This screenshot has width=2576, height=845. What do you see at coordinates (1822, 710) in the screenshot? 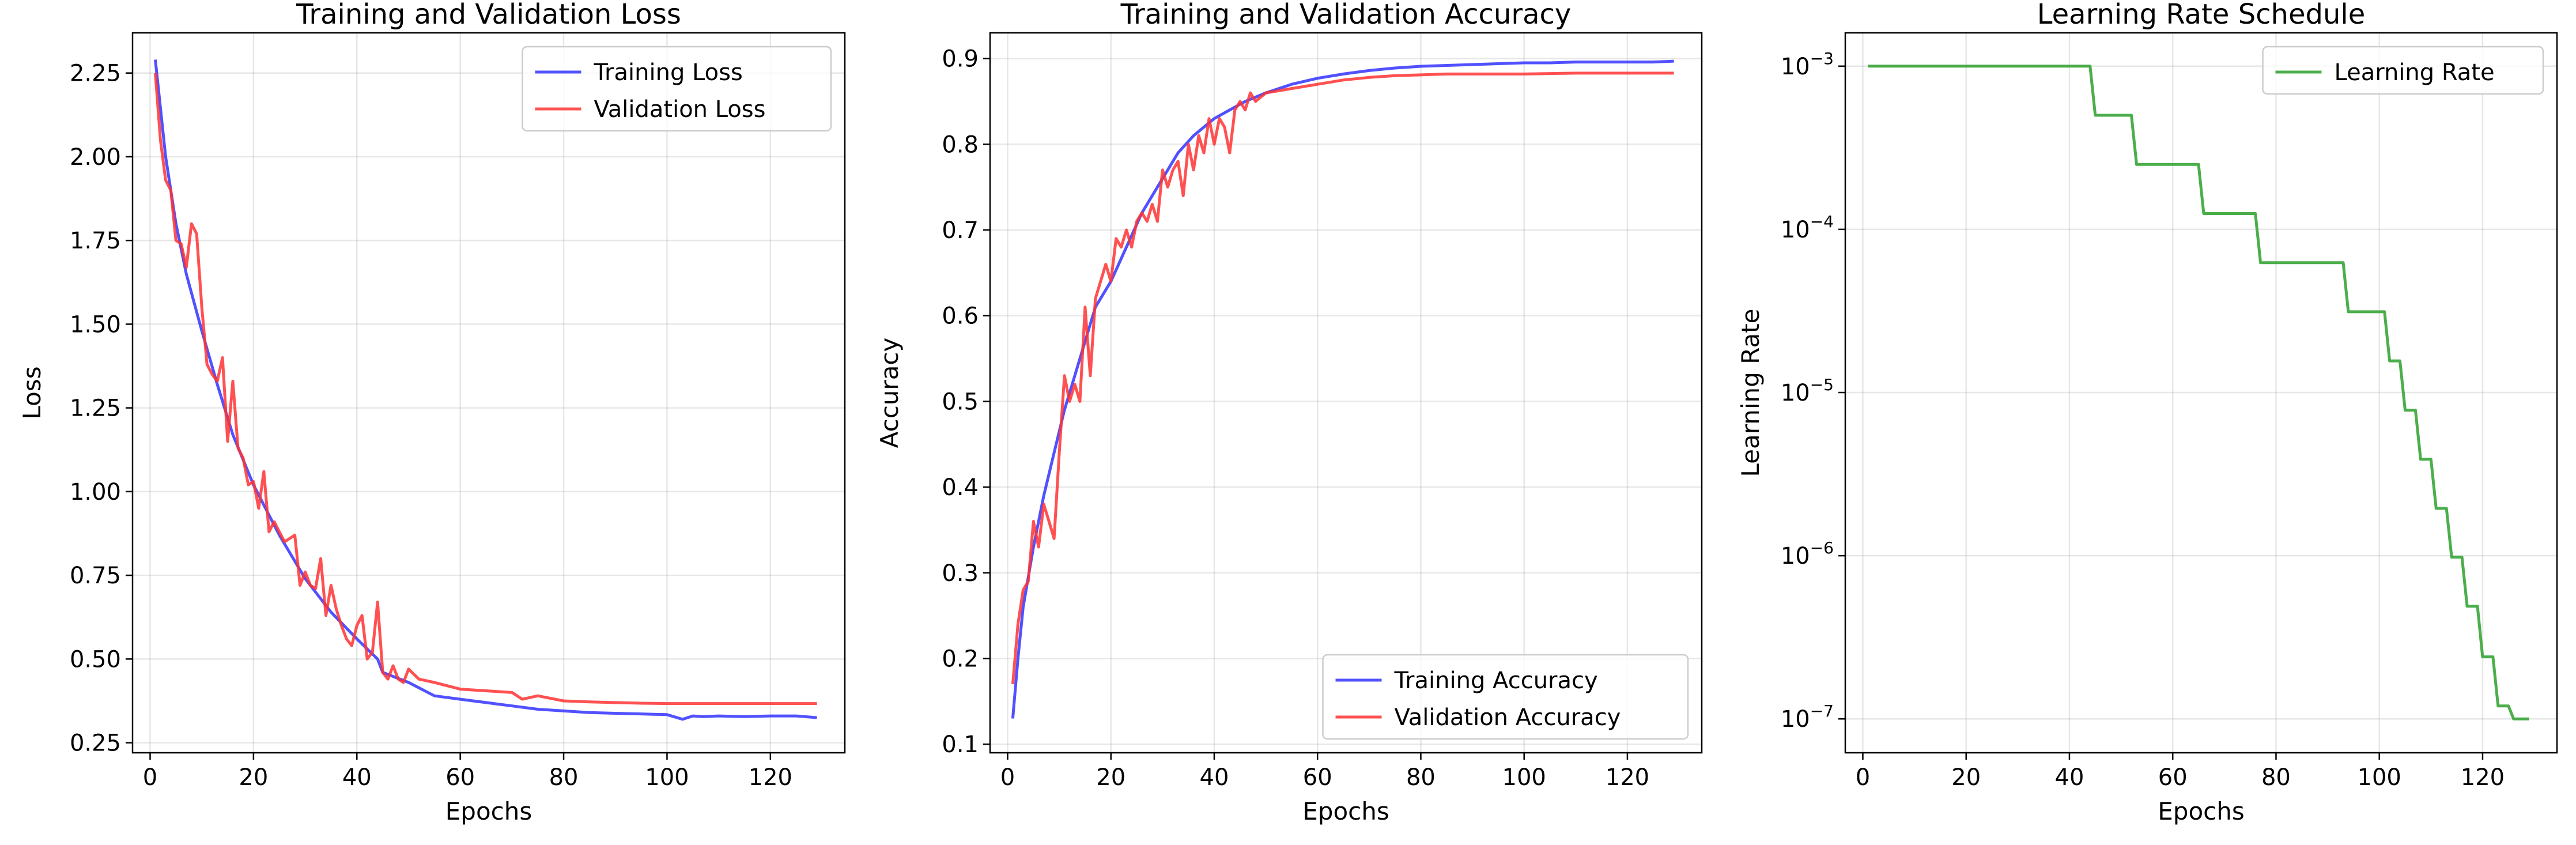
I see `y-tick-exponent: −7` at bounding box center [1822, 710].